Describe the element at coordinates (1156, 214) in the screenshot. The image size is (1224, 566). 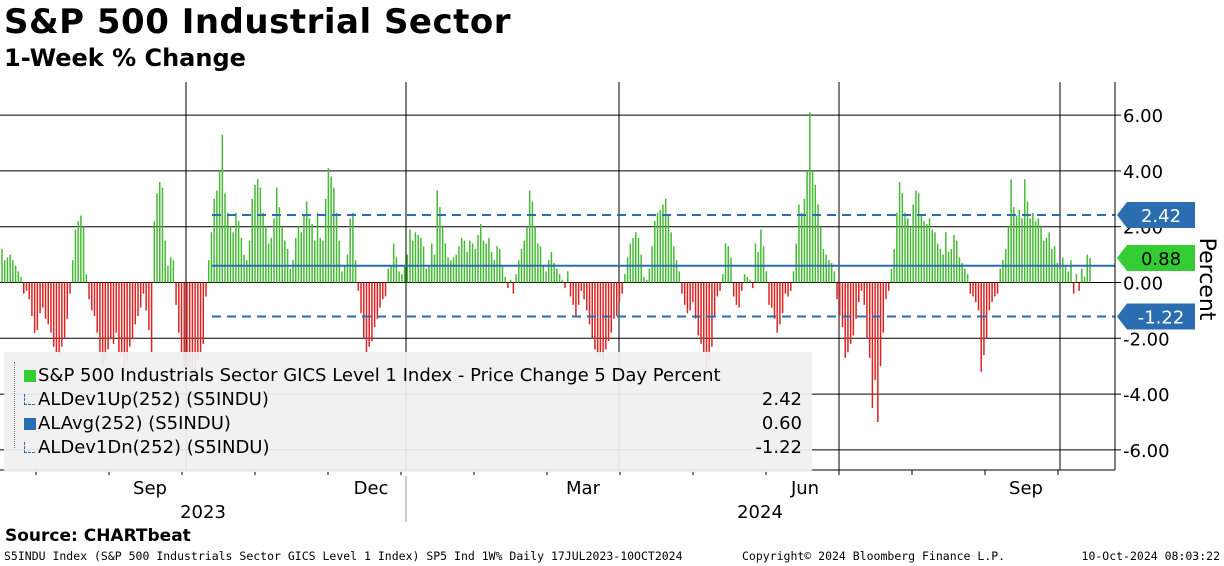
I see `badge-dev-up-shape` at that location.